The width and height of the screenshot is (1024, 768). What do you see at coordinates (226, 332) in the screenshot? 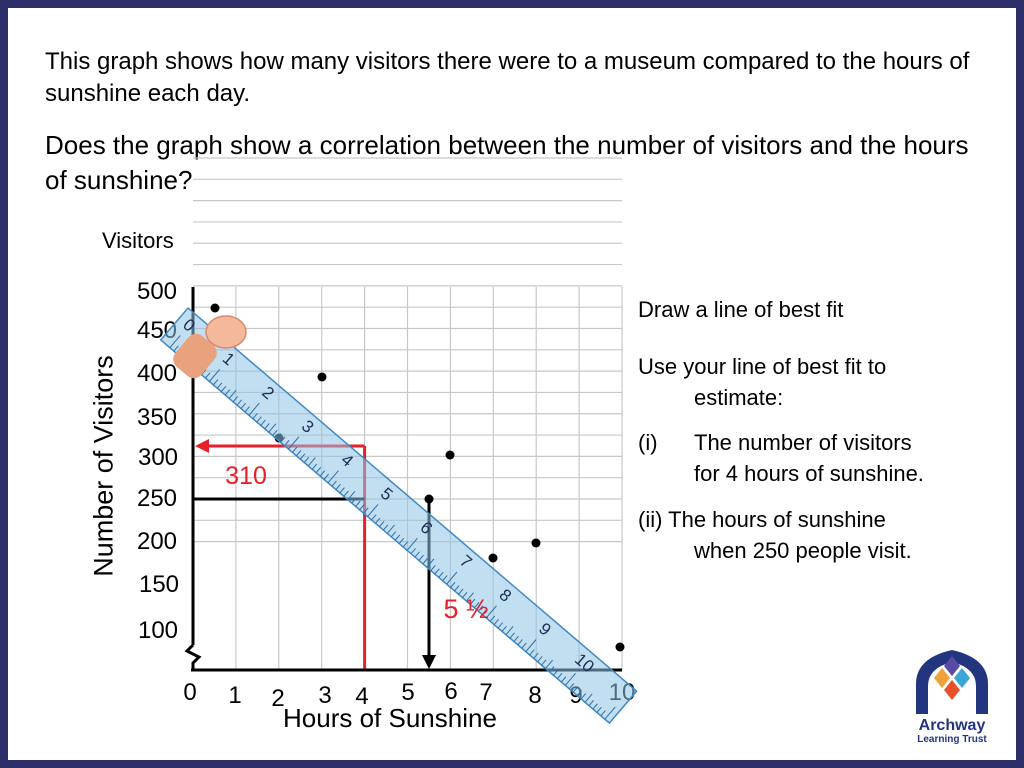
I see `hand-icon` at bounding box center [226, 332].